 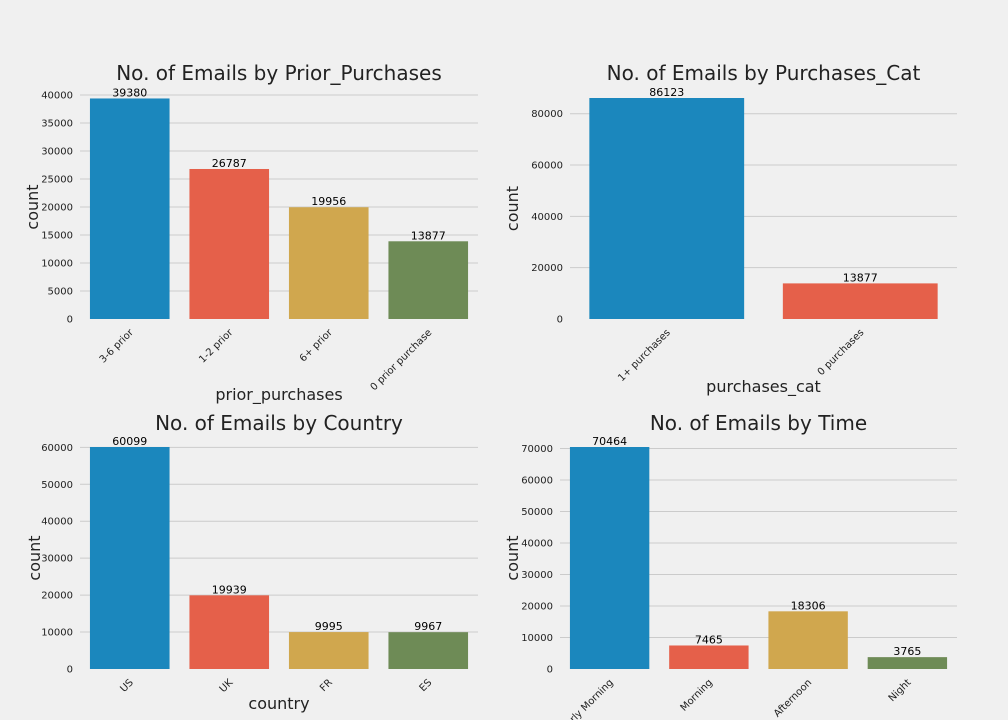 I want to click on bar-value-label: 18306, so click(x=808, y=605).